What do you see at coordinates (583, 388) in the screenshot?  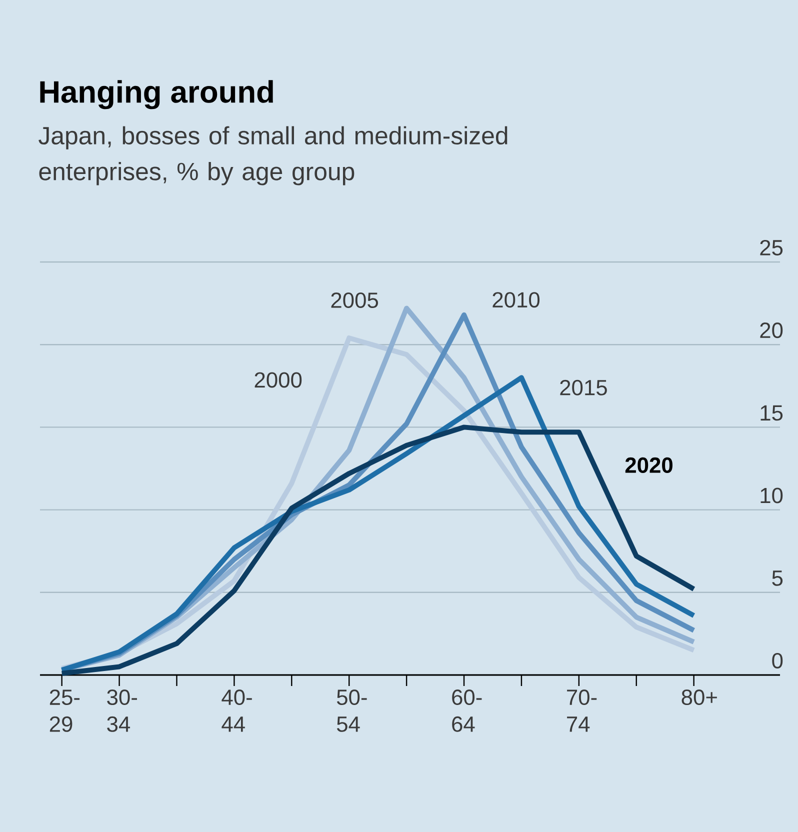 I see `series-label: 2015` at bounding box center [583, 388].